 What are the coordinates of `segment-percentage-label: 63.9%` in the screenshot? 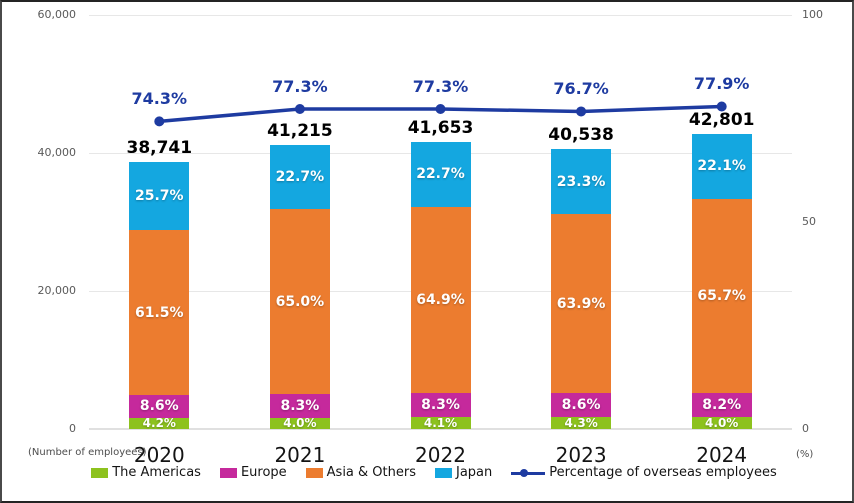 It's located at (581, 303).